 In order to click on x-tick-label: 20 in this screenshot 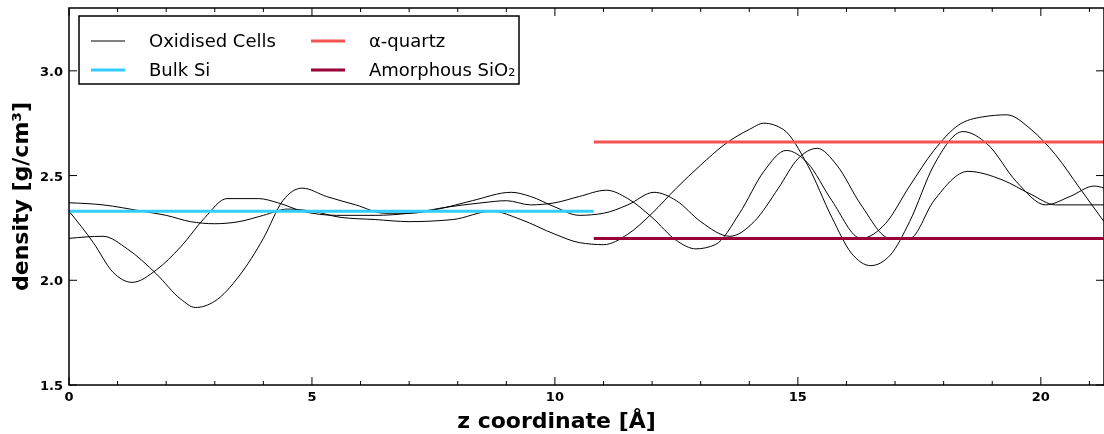, I will do `click(1040, 396)`.